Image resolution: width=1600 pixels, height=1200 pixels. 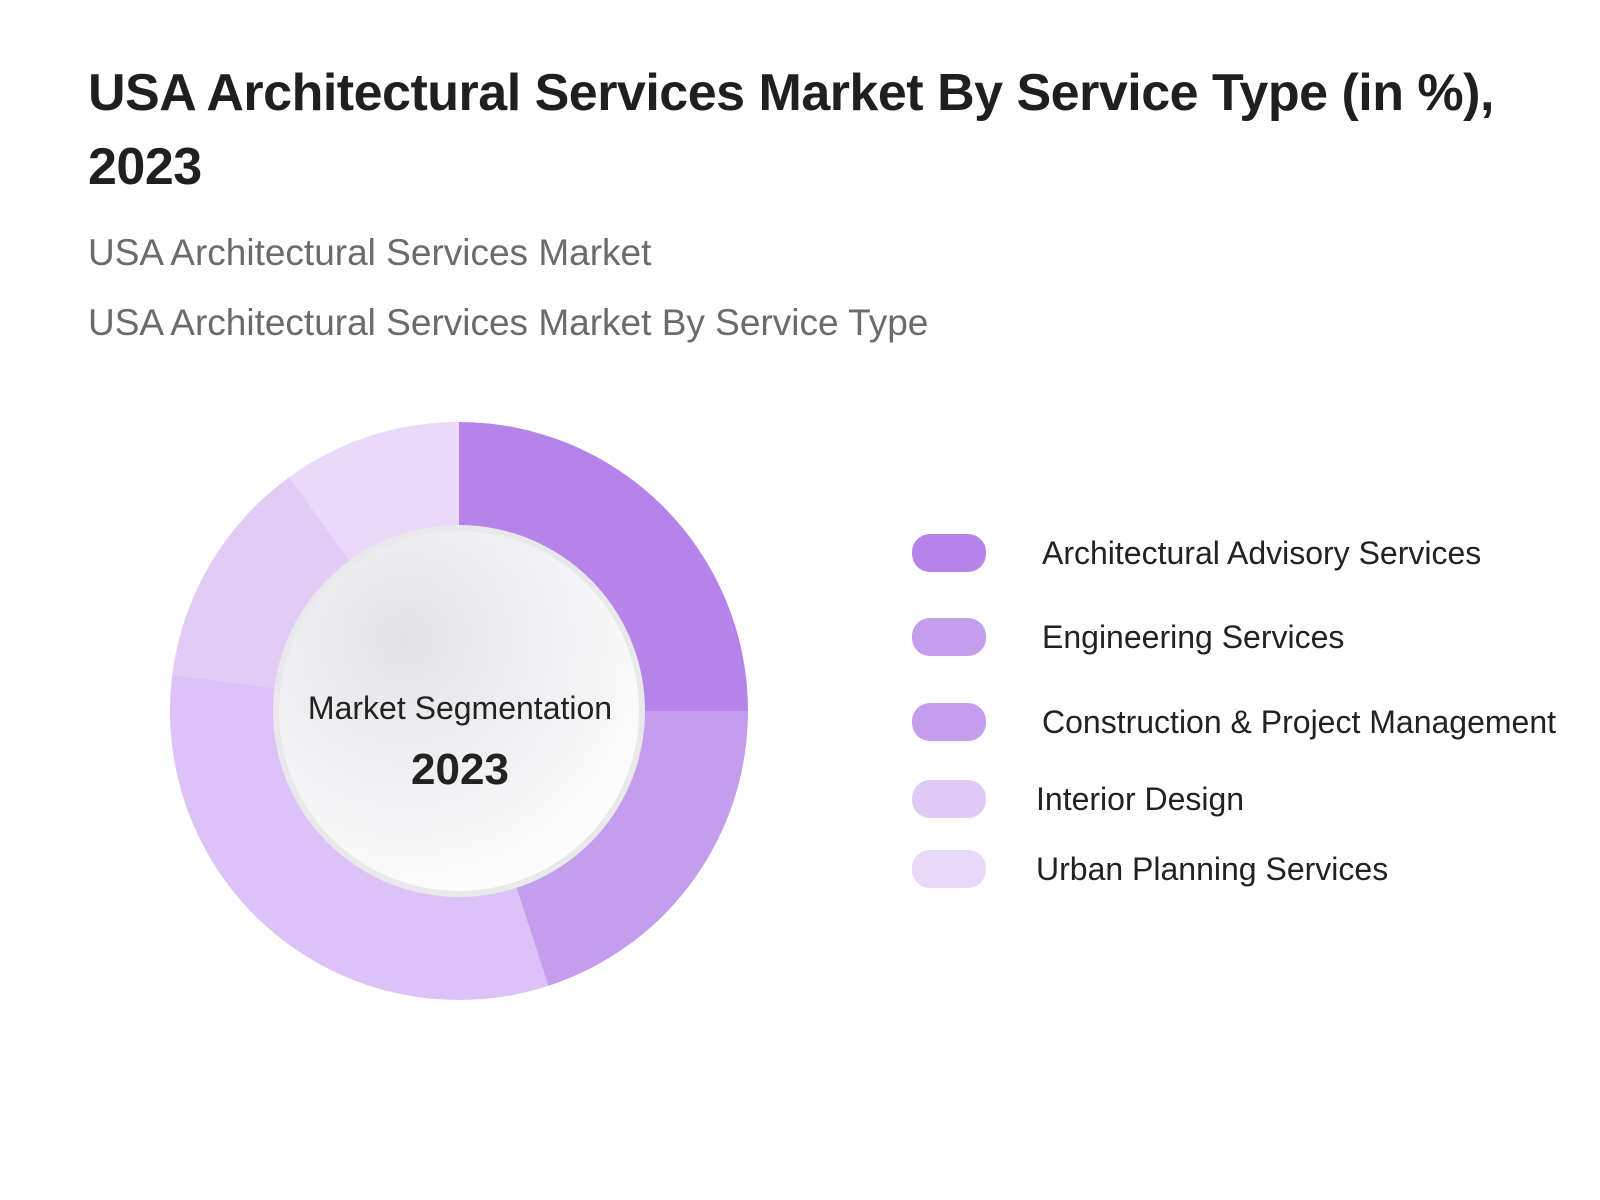 What do you see at coordinates (1193, 637) in the screenshot?
I see `legend-label: Engineering Services` at bounding box center [1193, 637].